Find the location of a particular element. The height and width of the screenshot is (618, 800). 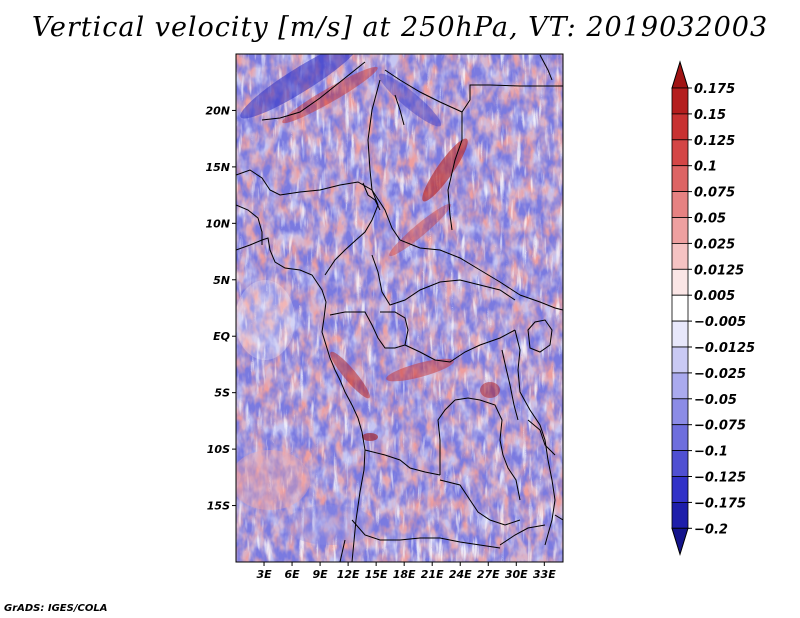

colorbar-label: 0.025 is located at coordinates (714, 244).